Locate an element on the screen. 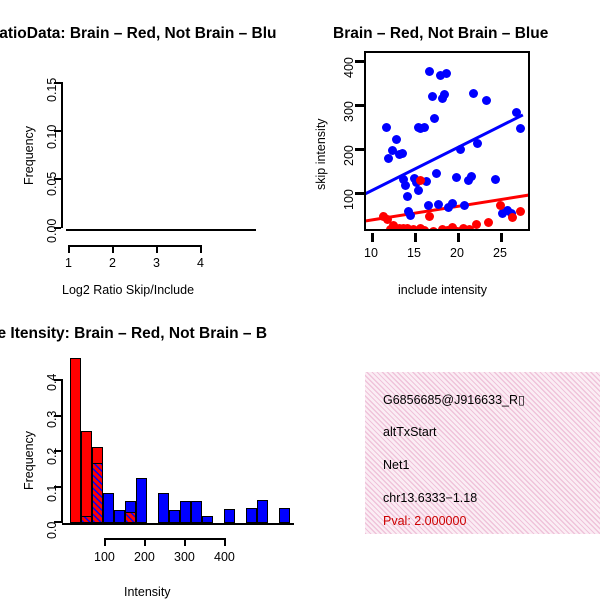 Image resolution: width=600 pixels, height=600 pixels. ratio-xtick-3: 4 is located at coordinates (200, 263).